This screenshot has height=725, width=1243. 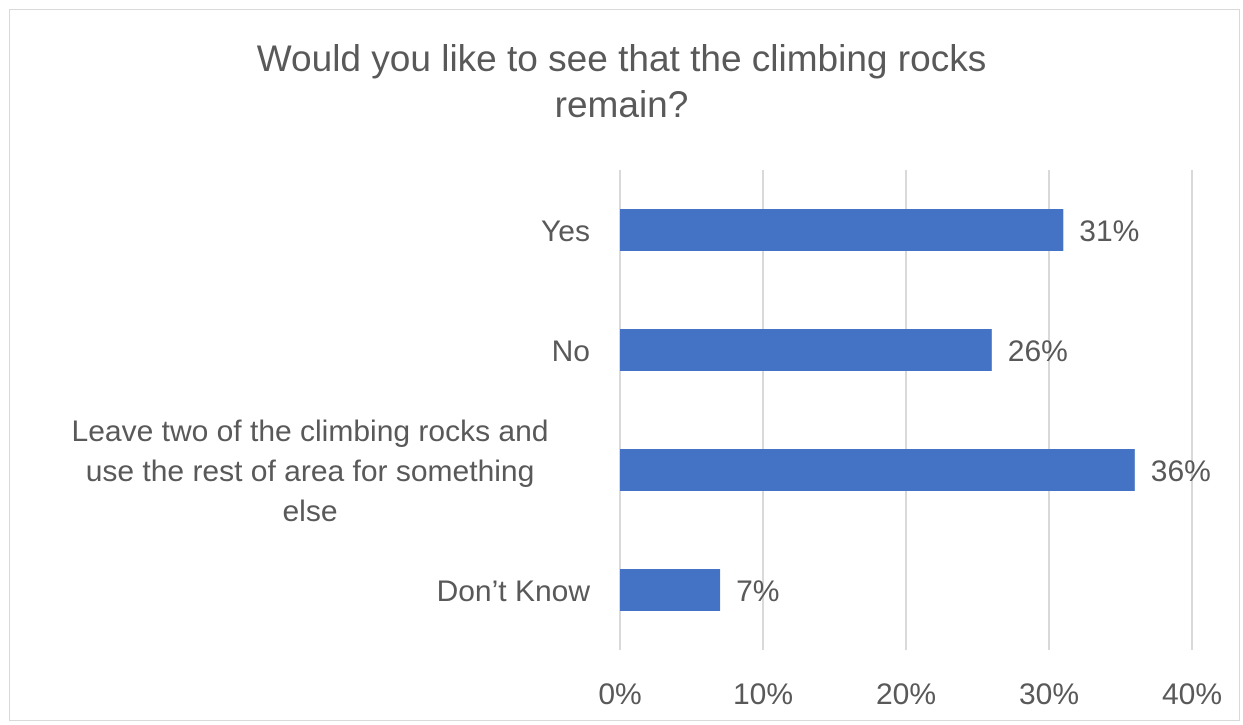 I want to click on data-label: 7%, so click(x=757, y=591).